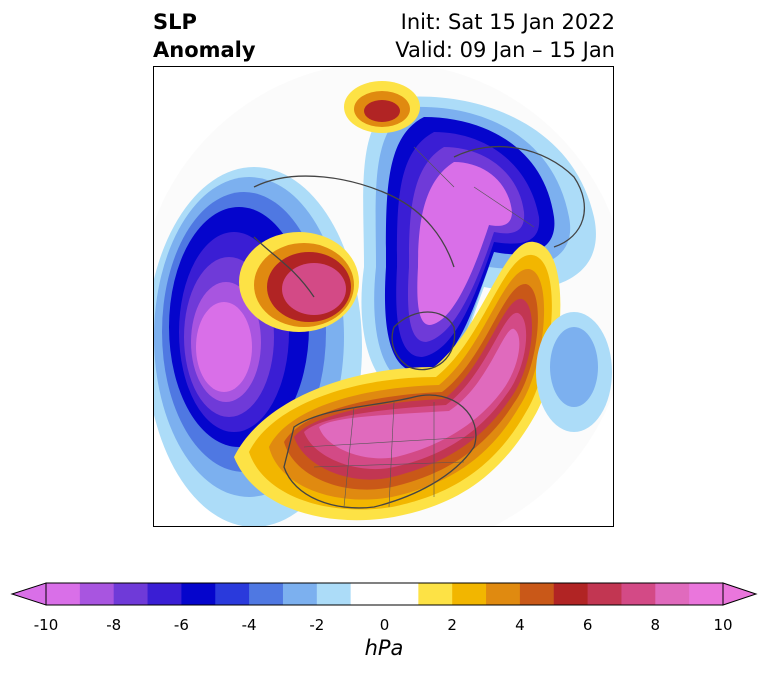  What do you see at coordinates (175, 22) in the screenshot?
I see `title-variable: SLP` at bounding box center [175, 22].